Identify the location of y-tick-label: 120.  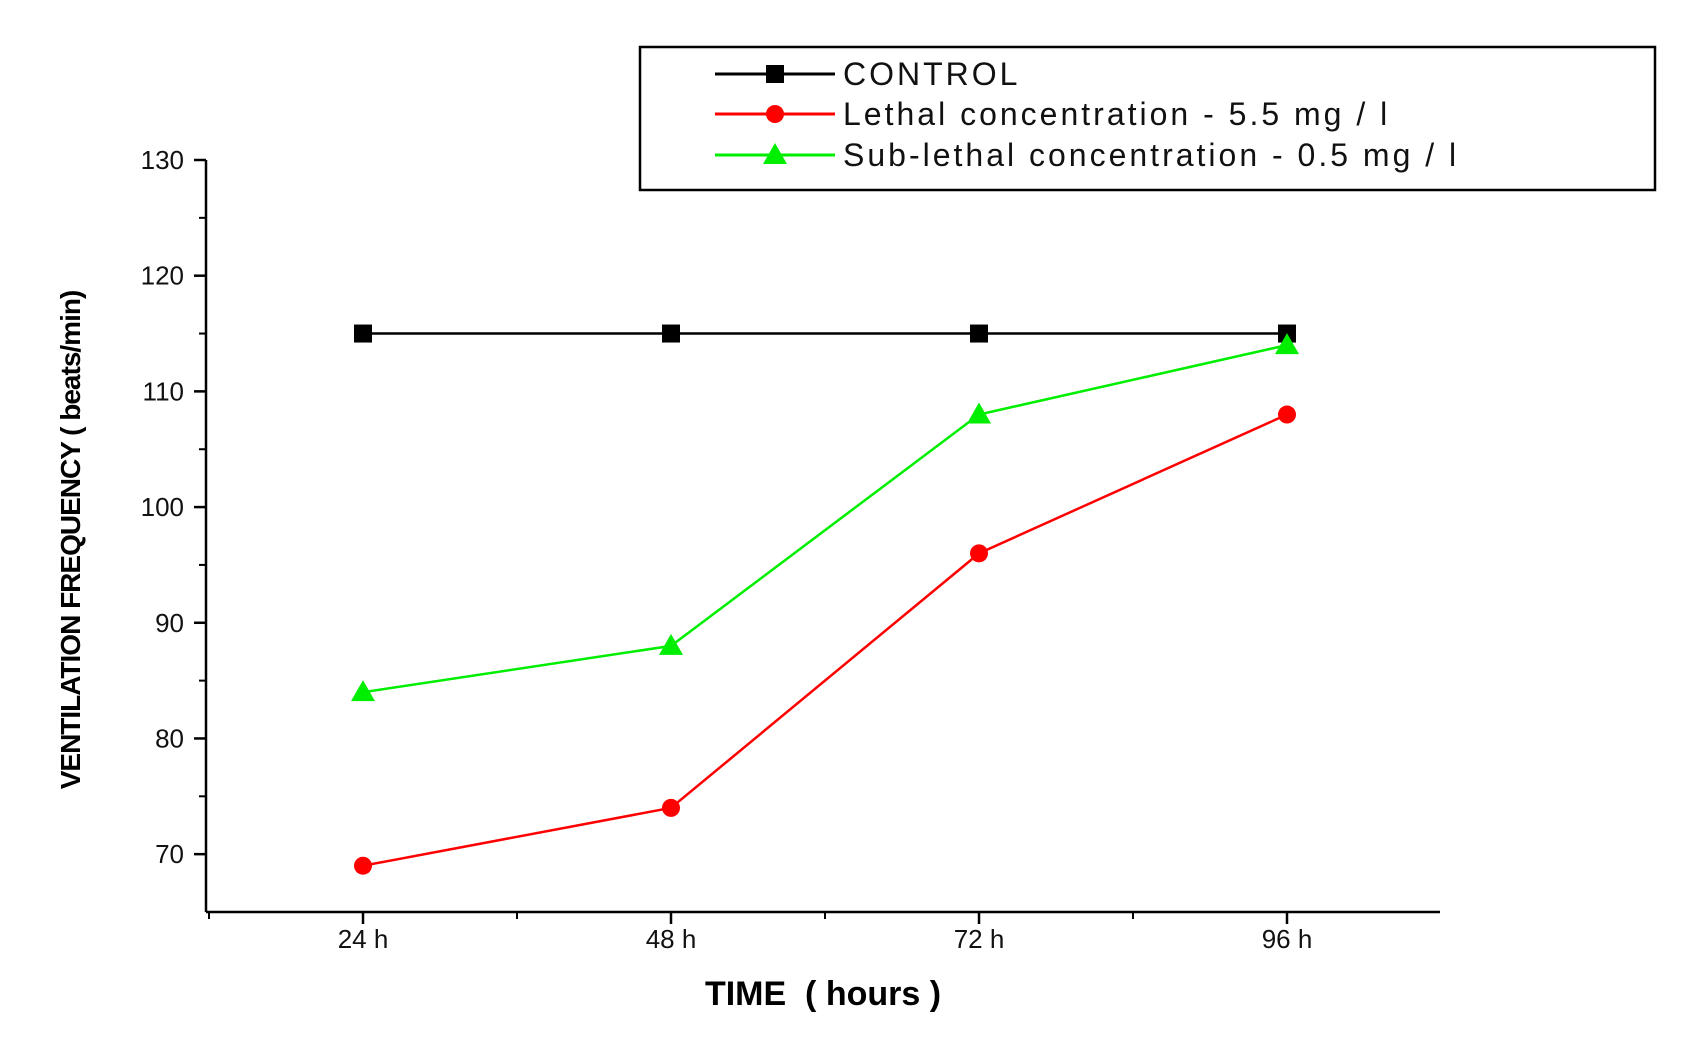
(162, 276).